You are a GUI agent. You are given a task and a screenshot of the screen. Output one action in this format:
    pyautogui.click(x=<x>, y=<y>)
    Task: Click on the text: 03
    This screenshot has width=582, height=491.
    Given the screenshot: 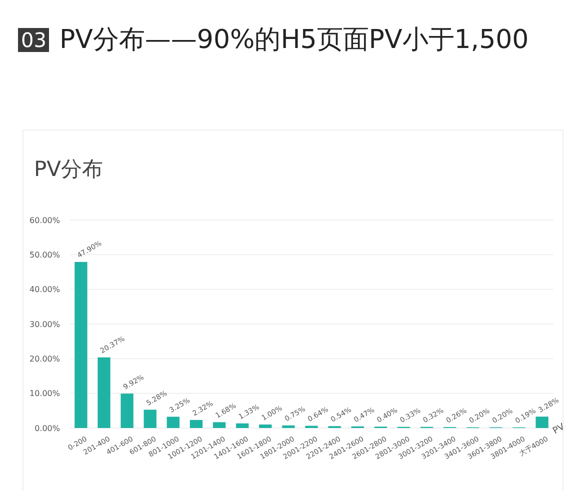 What is the action you would take?
    pyautogui.click(x=34, y=40)
    